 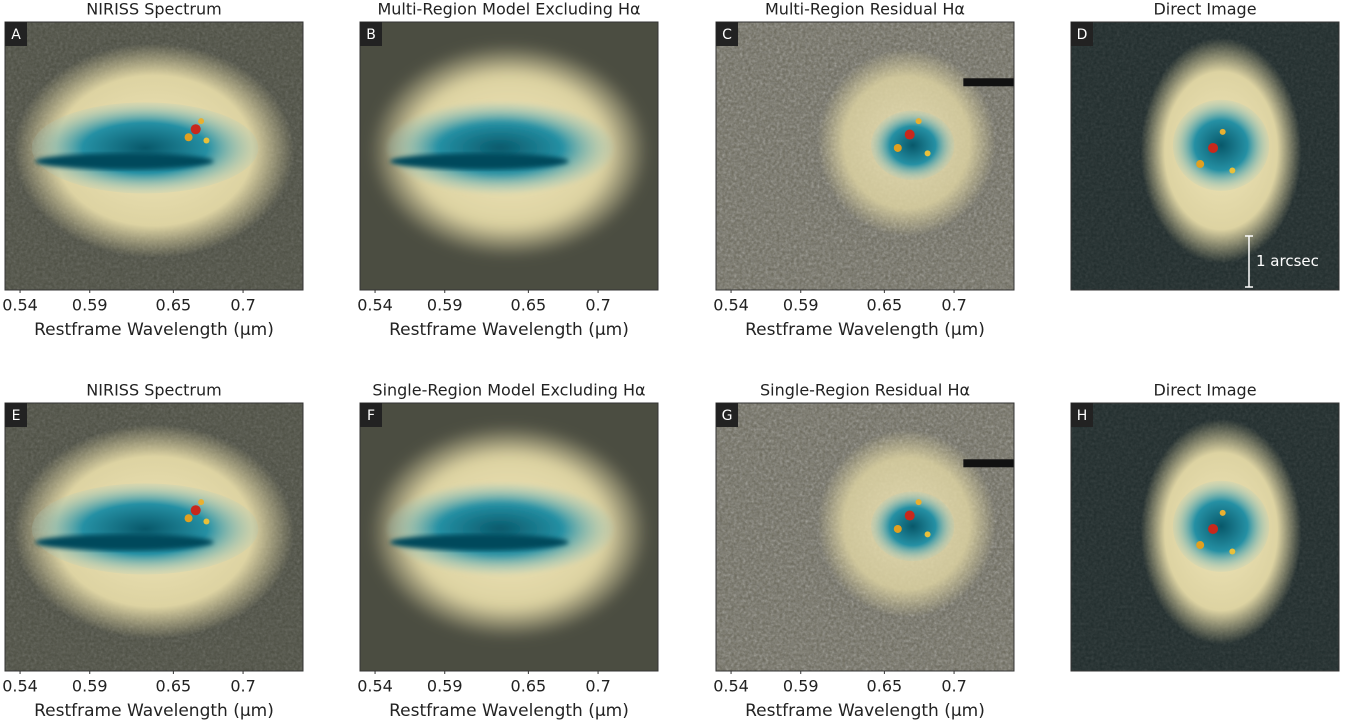 I want to click on panel-label: F, so click(x=371, y=416).